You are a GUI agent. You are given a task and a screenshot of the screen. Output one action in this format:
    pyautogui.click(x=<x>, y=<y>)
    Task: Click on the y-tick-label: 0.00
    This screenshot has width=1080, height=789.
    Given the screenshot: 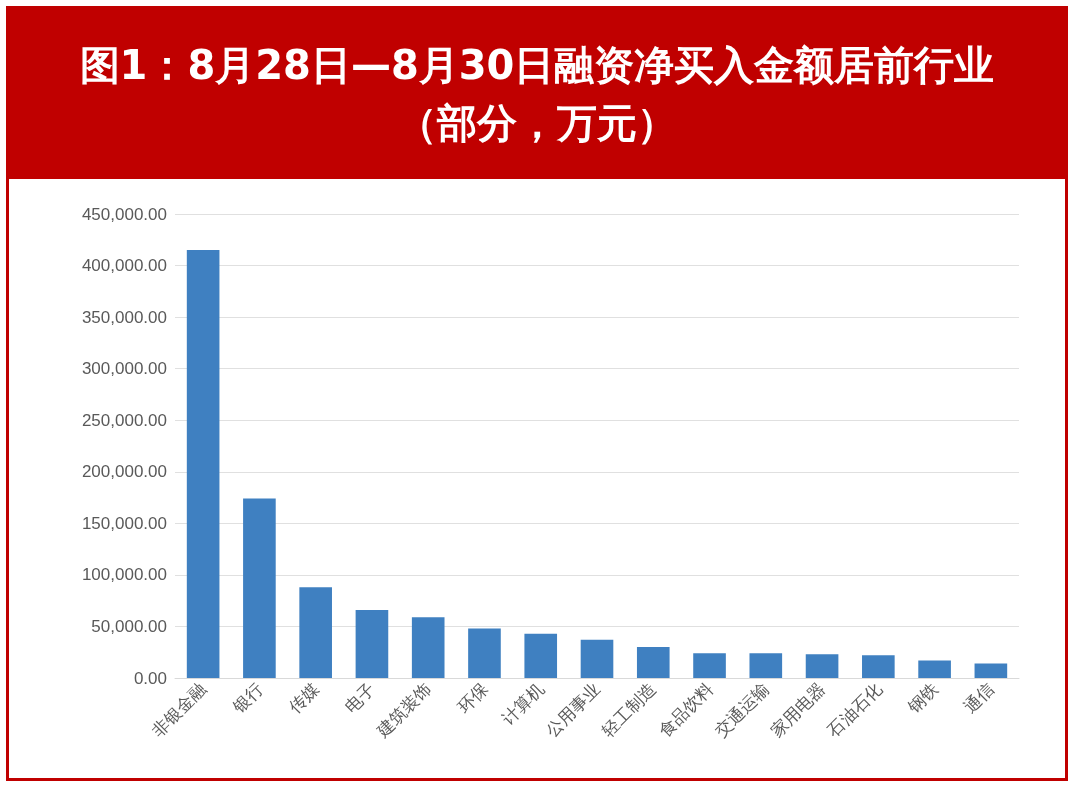 What is the action you would take?
    pyautogui.click(x=150, y=678)
    